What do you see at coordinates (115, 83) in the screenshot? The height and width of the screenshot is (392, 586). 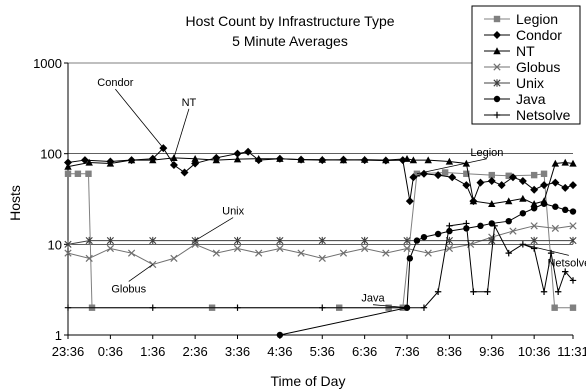 I see `annotation-condor: Condor` at bounding box center [115, 83].